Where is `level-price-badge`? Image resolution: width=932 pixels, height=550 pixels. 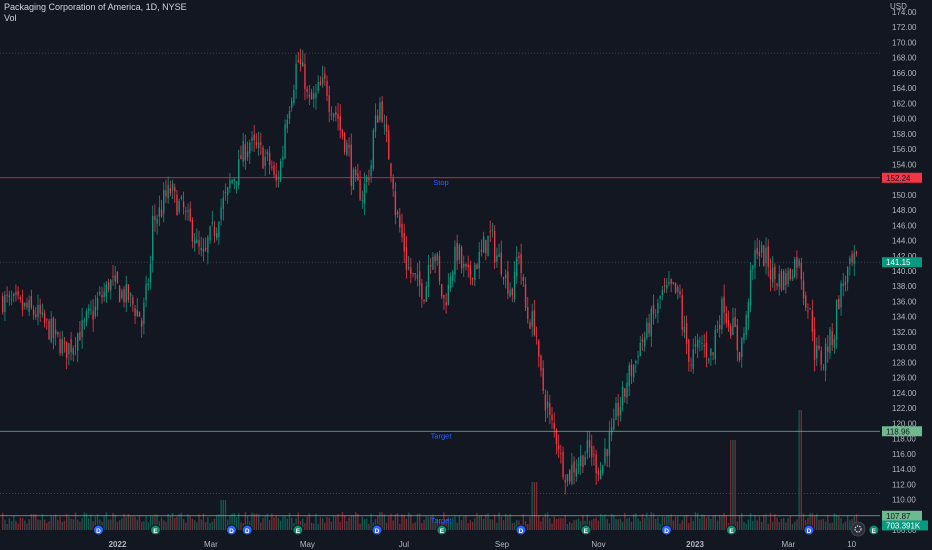 level-price-badge is located at coordinates (902, 177).